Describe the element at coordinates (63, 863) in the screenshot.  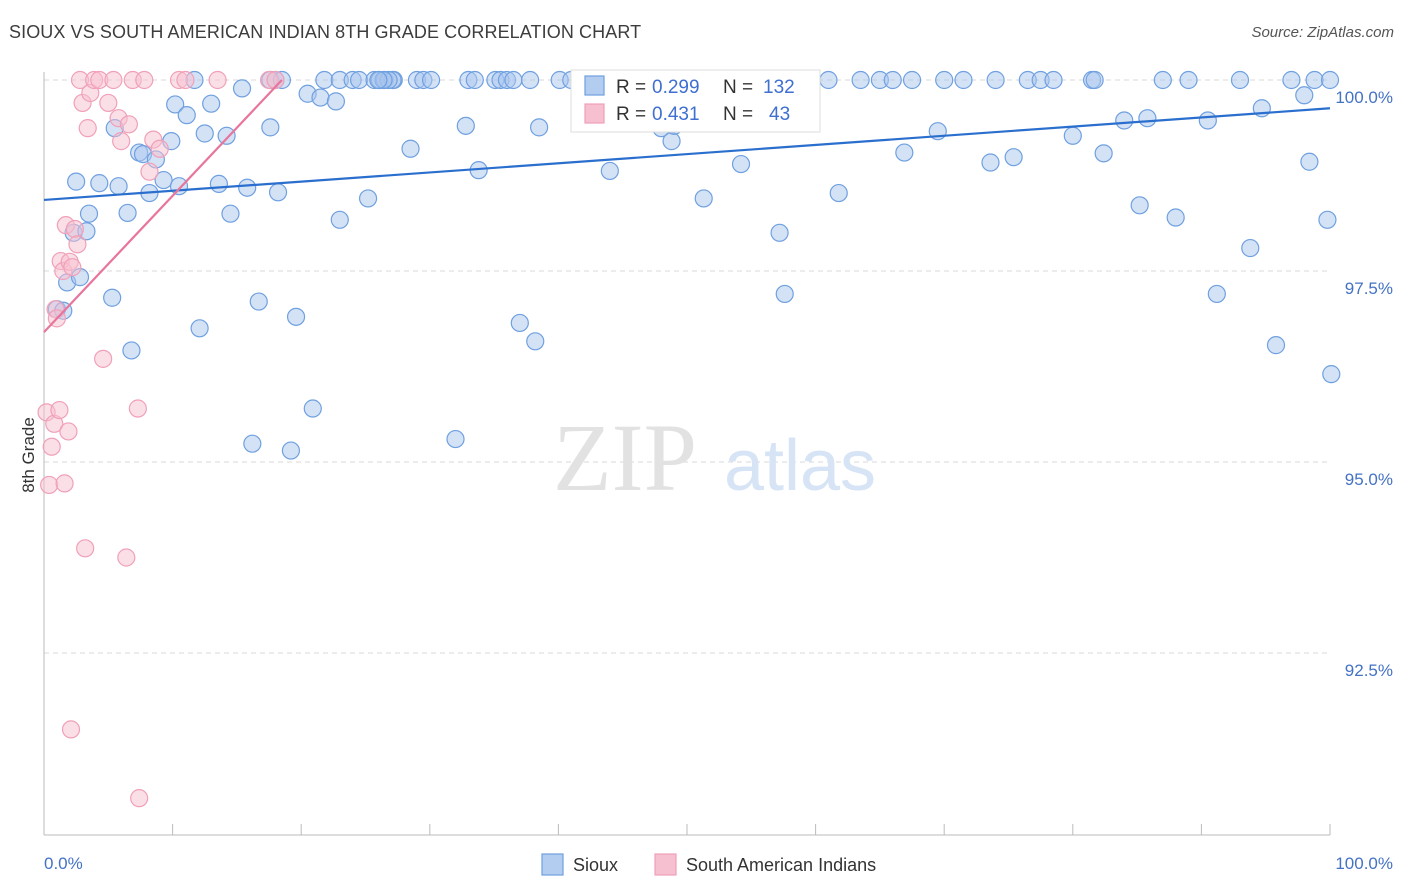
I see `x-tick-label-min: 0.0%` at that location.